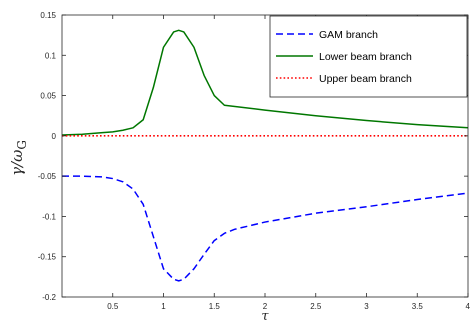 The width and height of the screenshot is (471, 324). What do you see at coordinates (468, 306) in the screenshot?
I see `x-tick-label: 4` at bounding box center [468, 306].